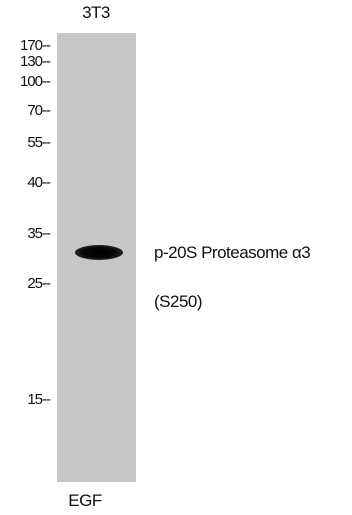 The width and height of the screenshot is (352, 515). I want to click on marker-100: 100--, so click(35, 81).